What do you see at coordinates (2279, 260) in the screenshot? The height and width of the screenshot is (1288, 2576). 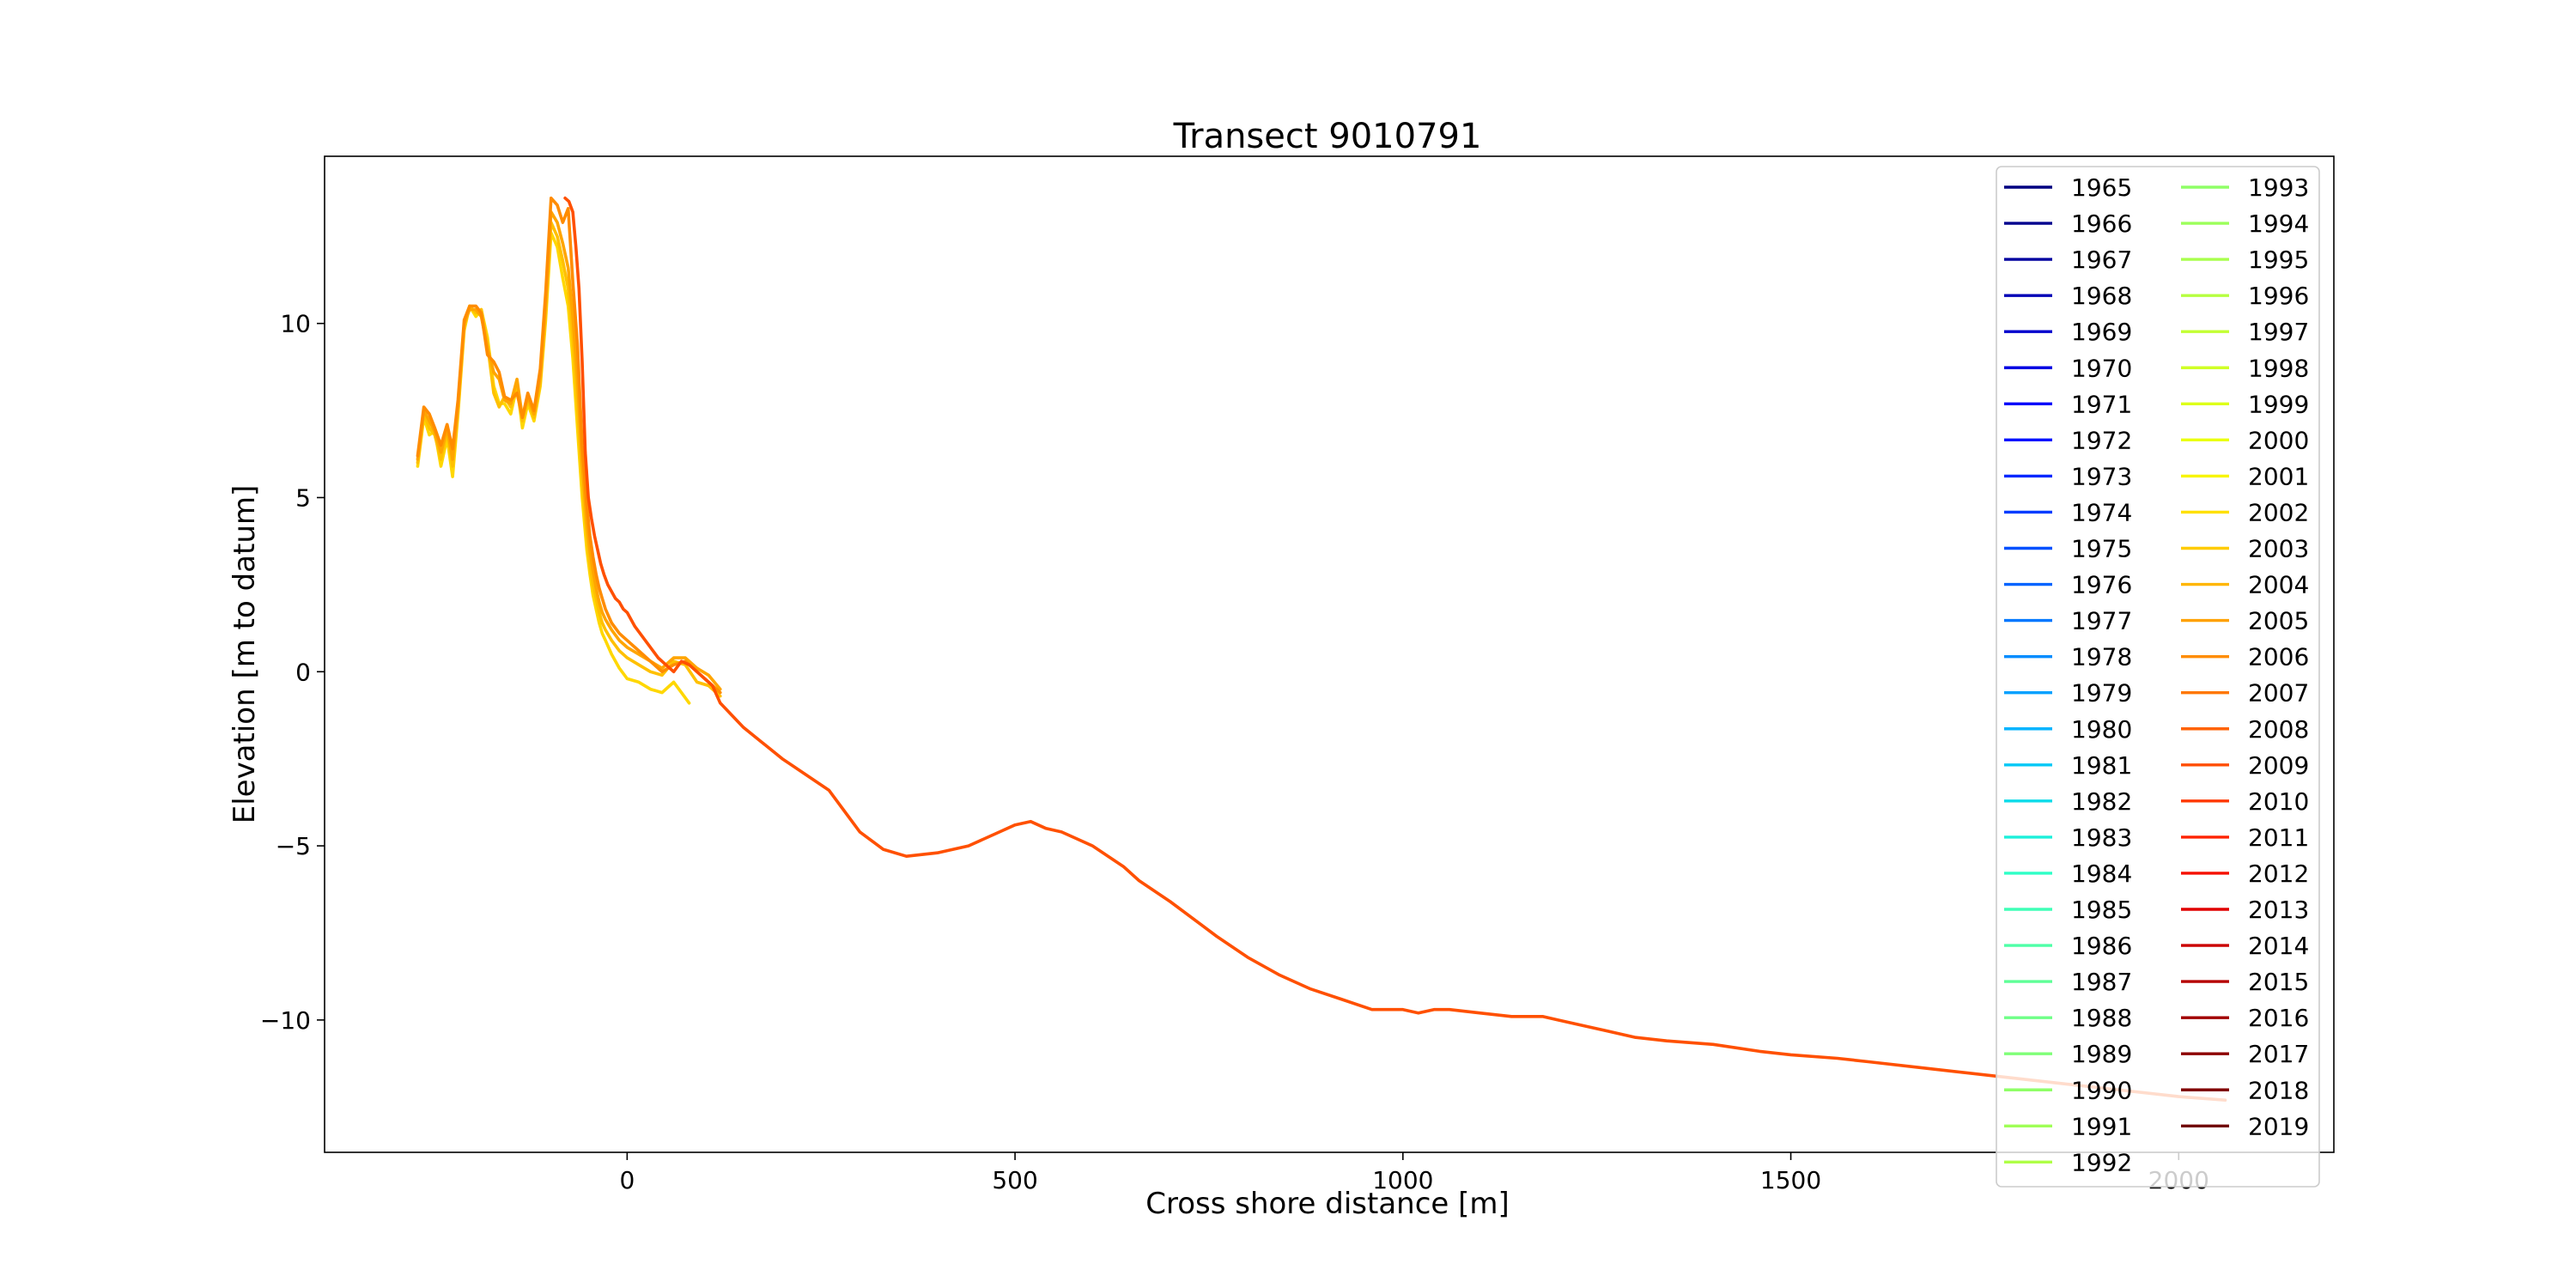 I see `legend-label: 1995` at bounding box center [2279, 260].